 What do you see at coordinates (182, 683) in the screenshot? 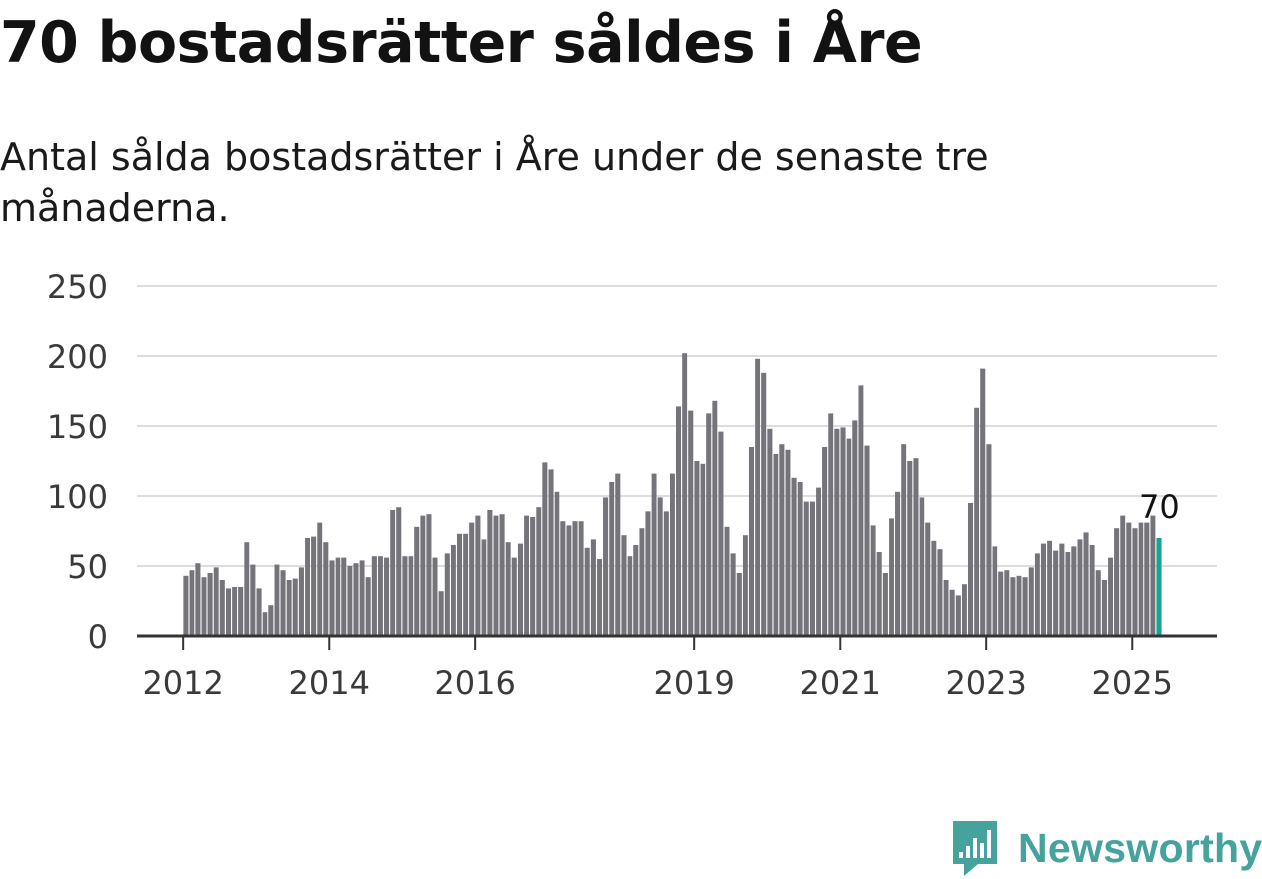
I see `x-tick-label: 2012` at bounding box center [182, 683].